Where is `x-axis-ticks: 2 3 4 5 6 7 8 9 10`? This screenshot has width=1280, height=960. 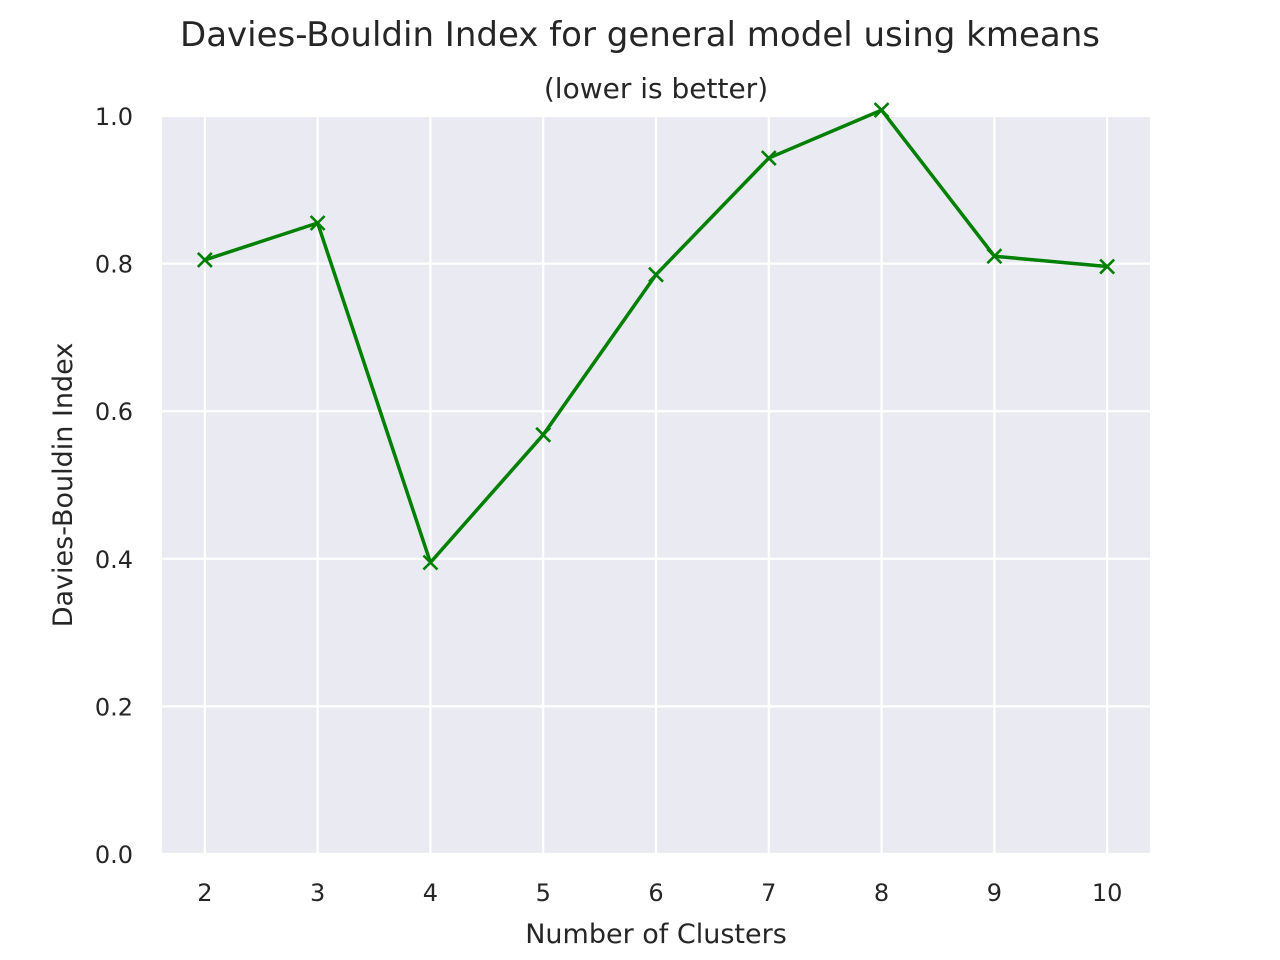
x-axis-ticks: 2 3 4 5 6 7 8 9 10 is located at coordinates (659, 893).